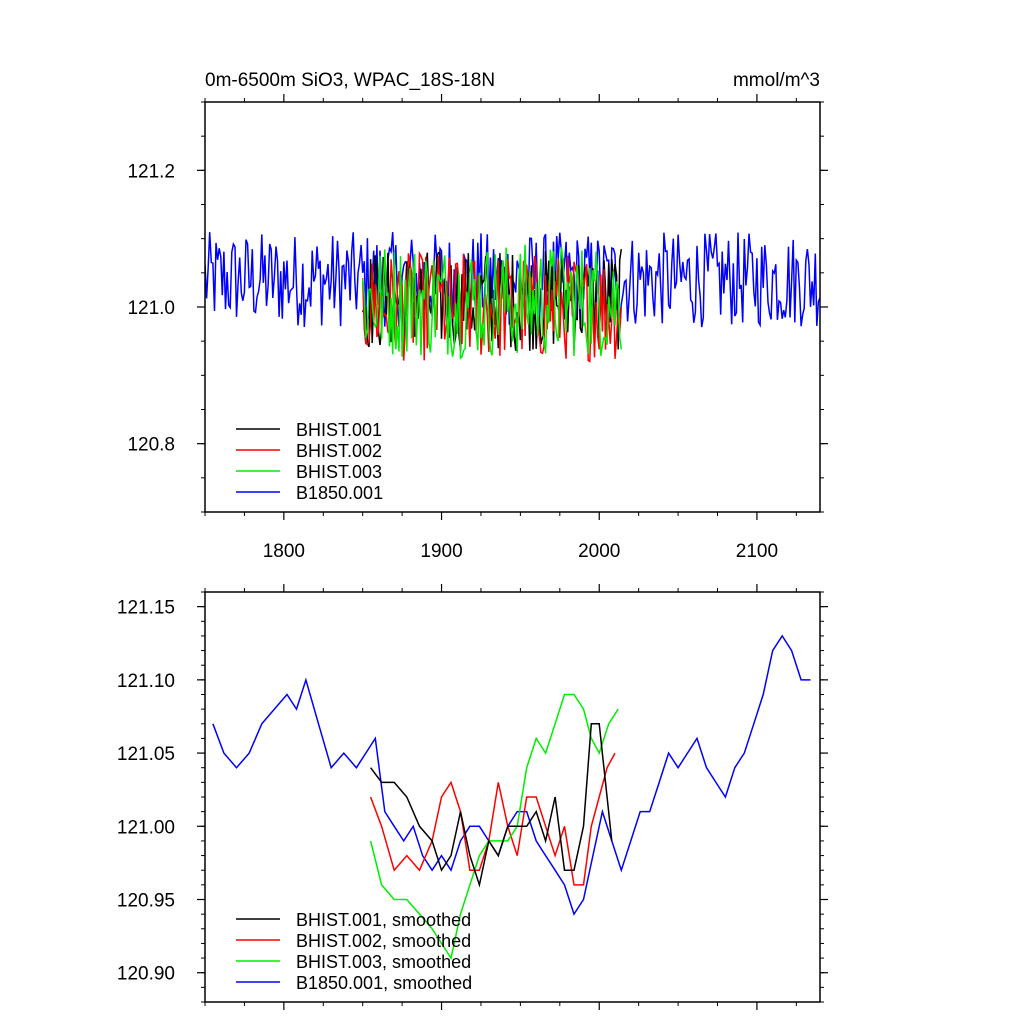 The width and height of the screenshot is (1024, 1024). Describe the element at coordinates (339, 451) in the screenshot. I see `legend-label: BHIST.002` at that location.